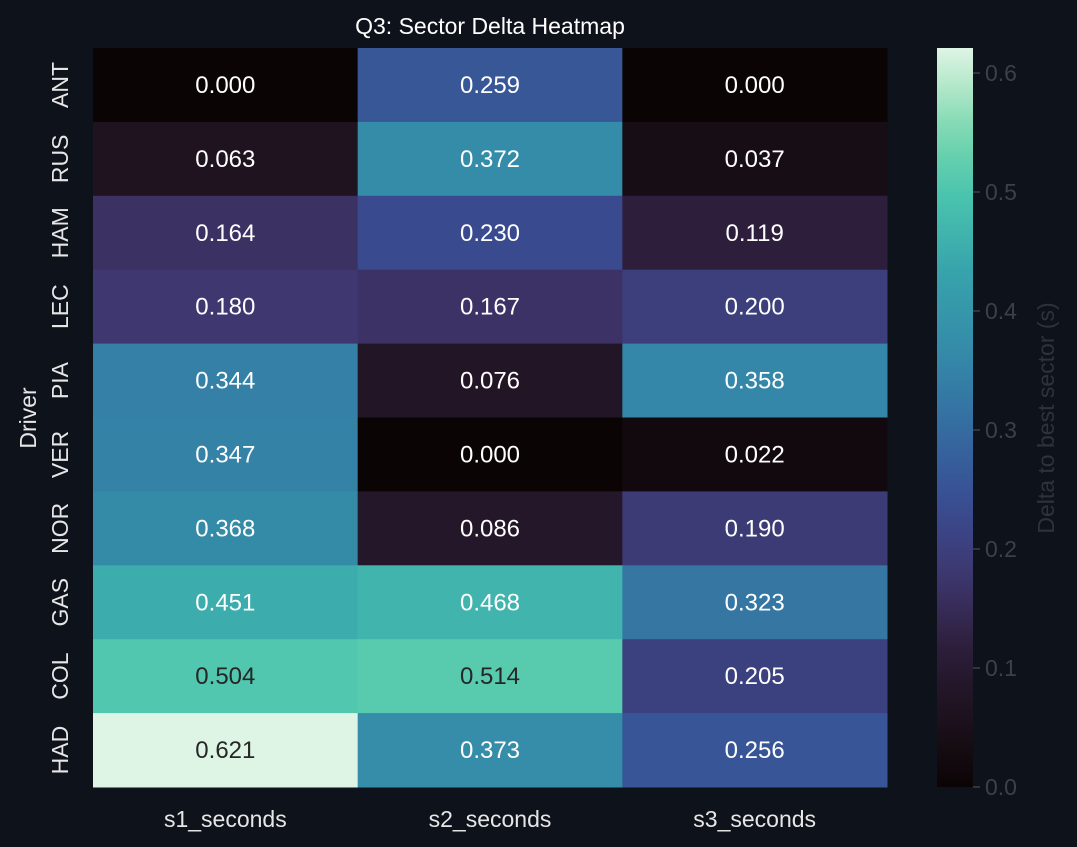  I want to click on y-tick-label: NOR, so click(60, 528).